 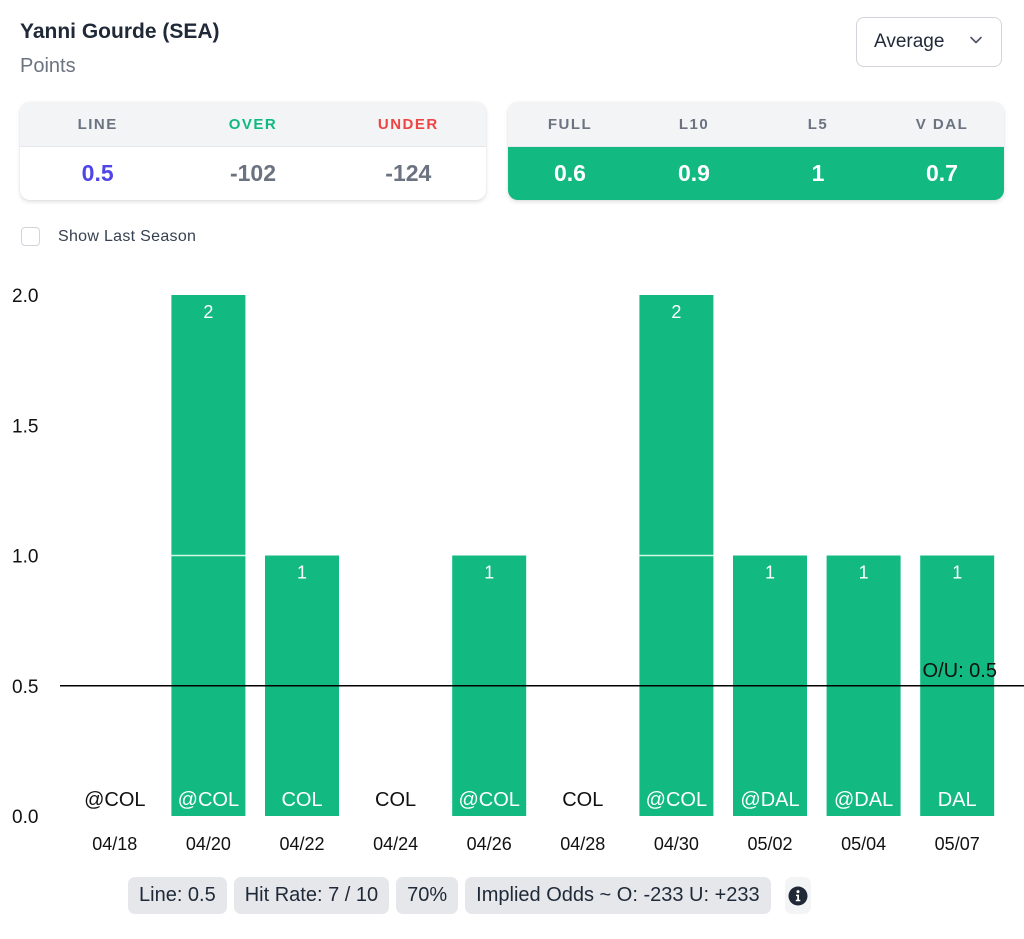 What do you see at coordinates (177, 895) in the screenshot?
I see `line-chip: Line: 0.5` at bounding box center [177, 895].